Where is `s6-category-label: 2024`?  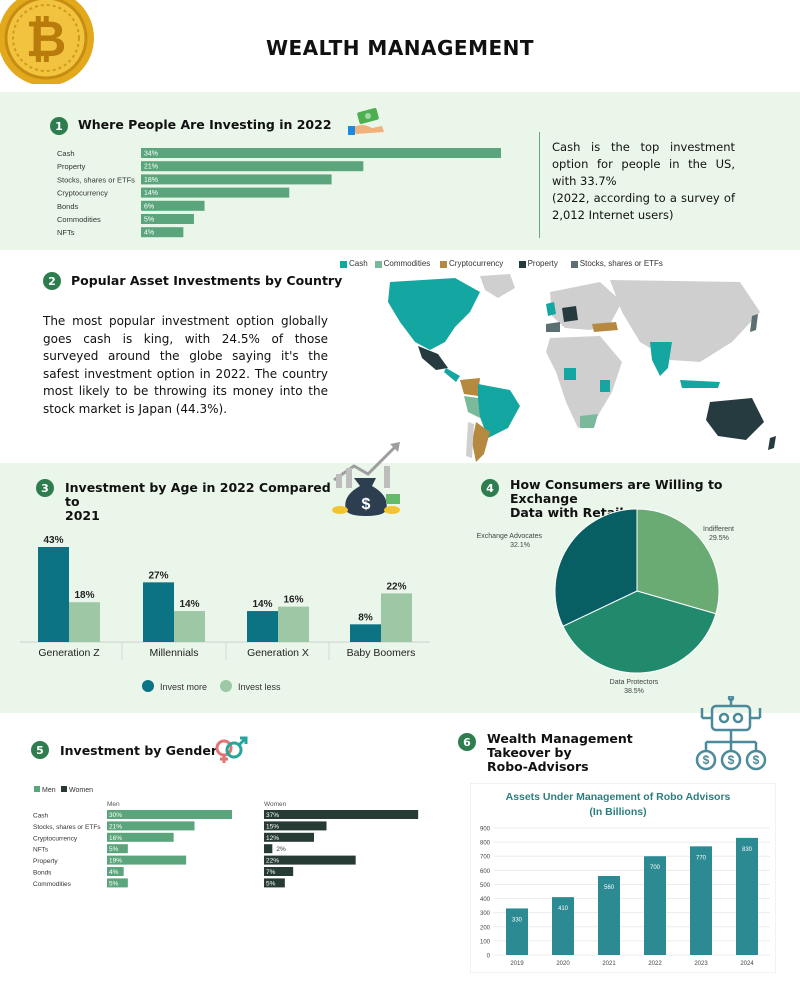 s6-category-label: 2024 is located at coordinates (747, 964).